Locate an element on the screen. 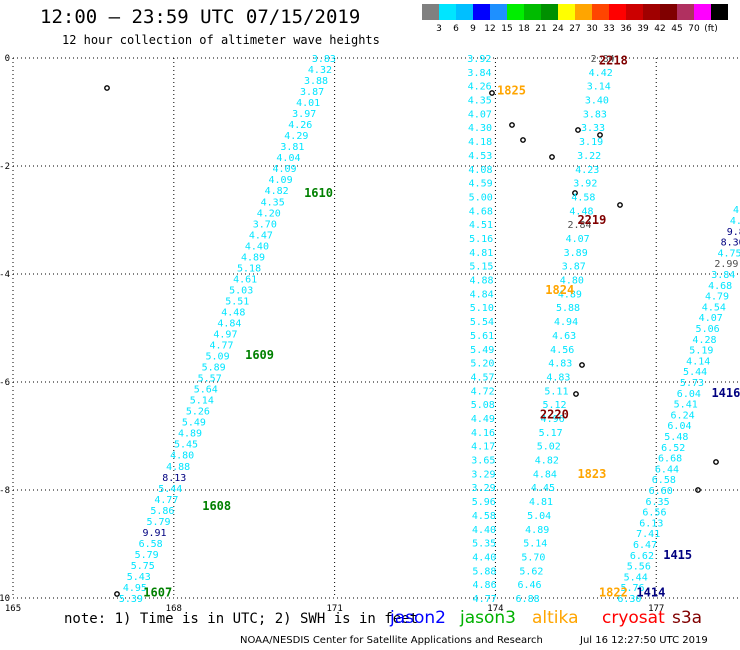 Image resolution: width=740 pixels, height=650 pixels. pass-label: 1610 is located at coordinates (318, 193).